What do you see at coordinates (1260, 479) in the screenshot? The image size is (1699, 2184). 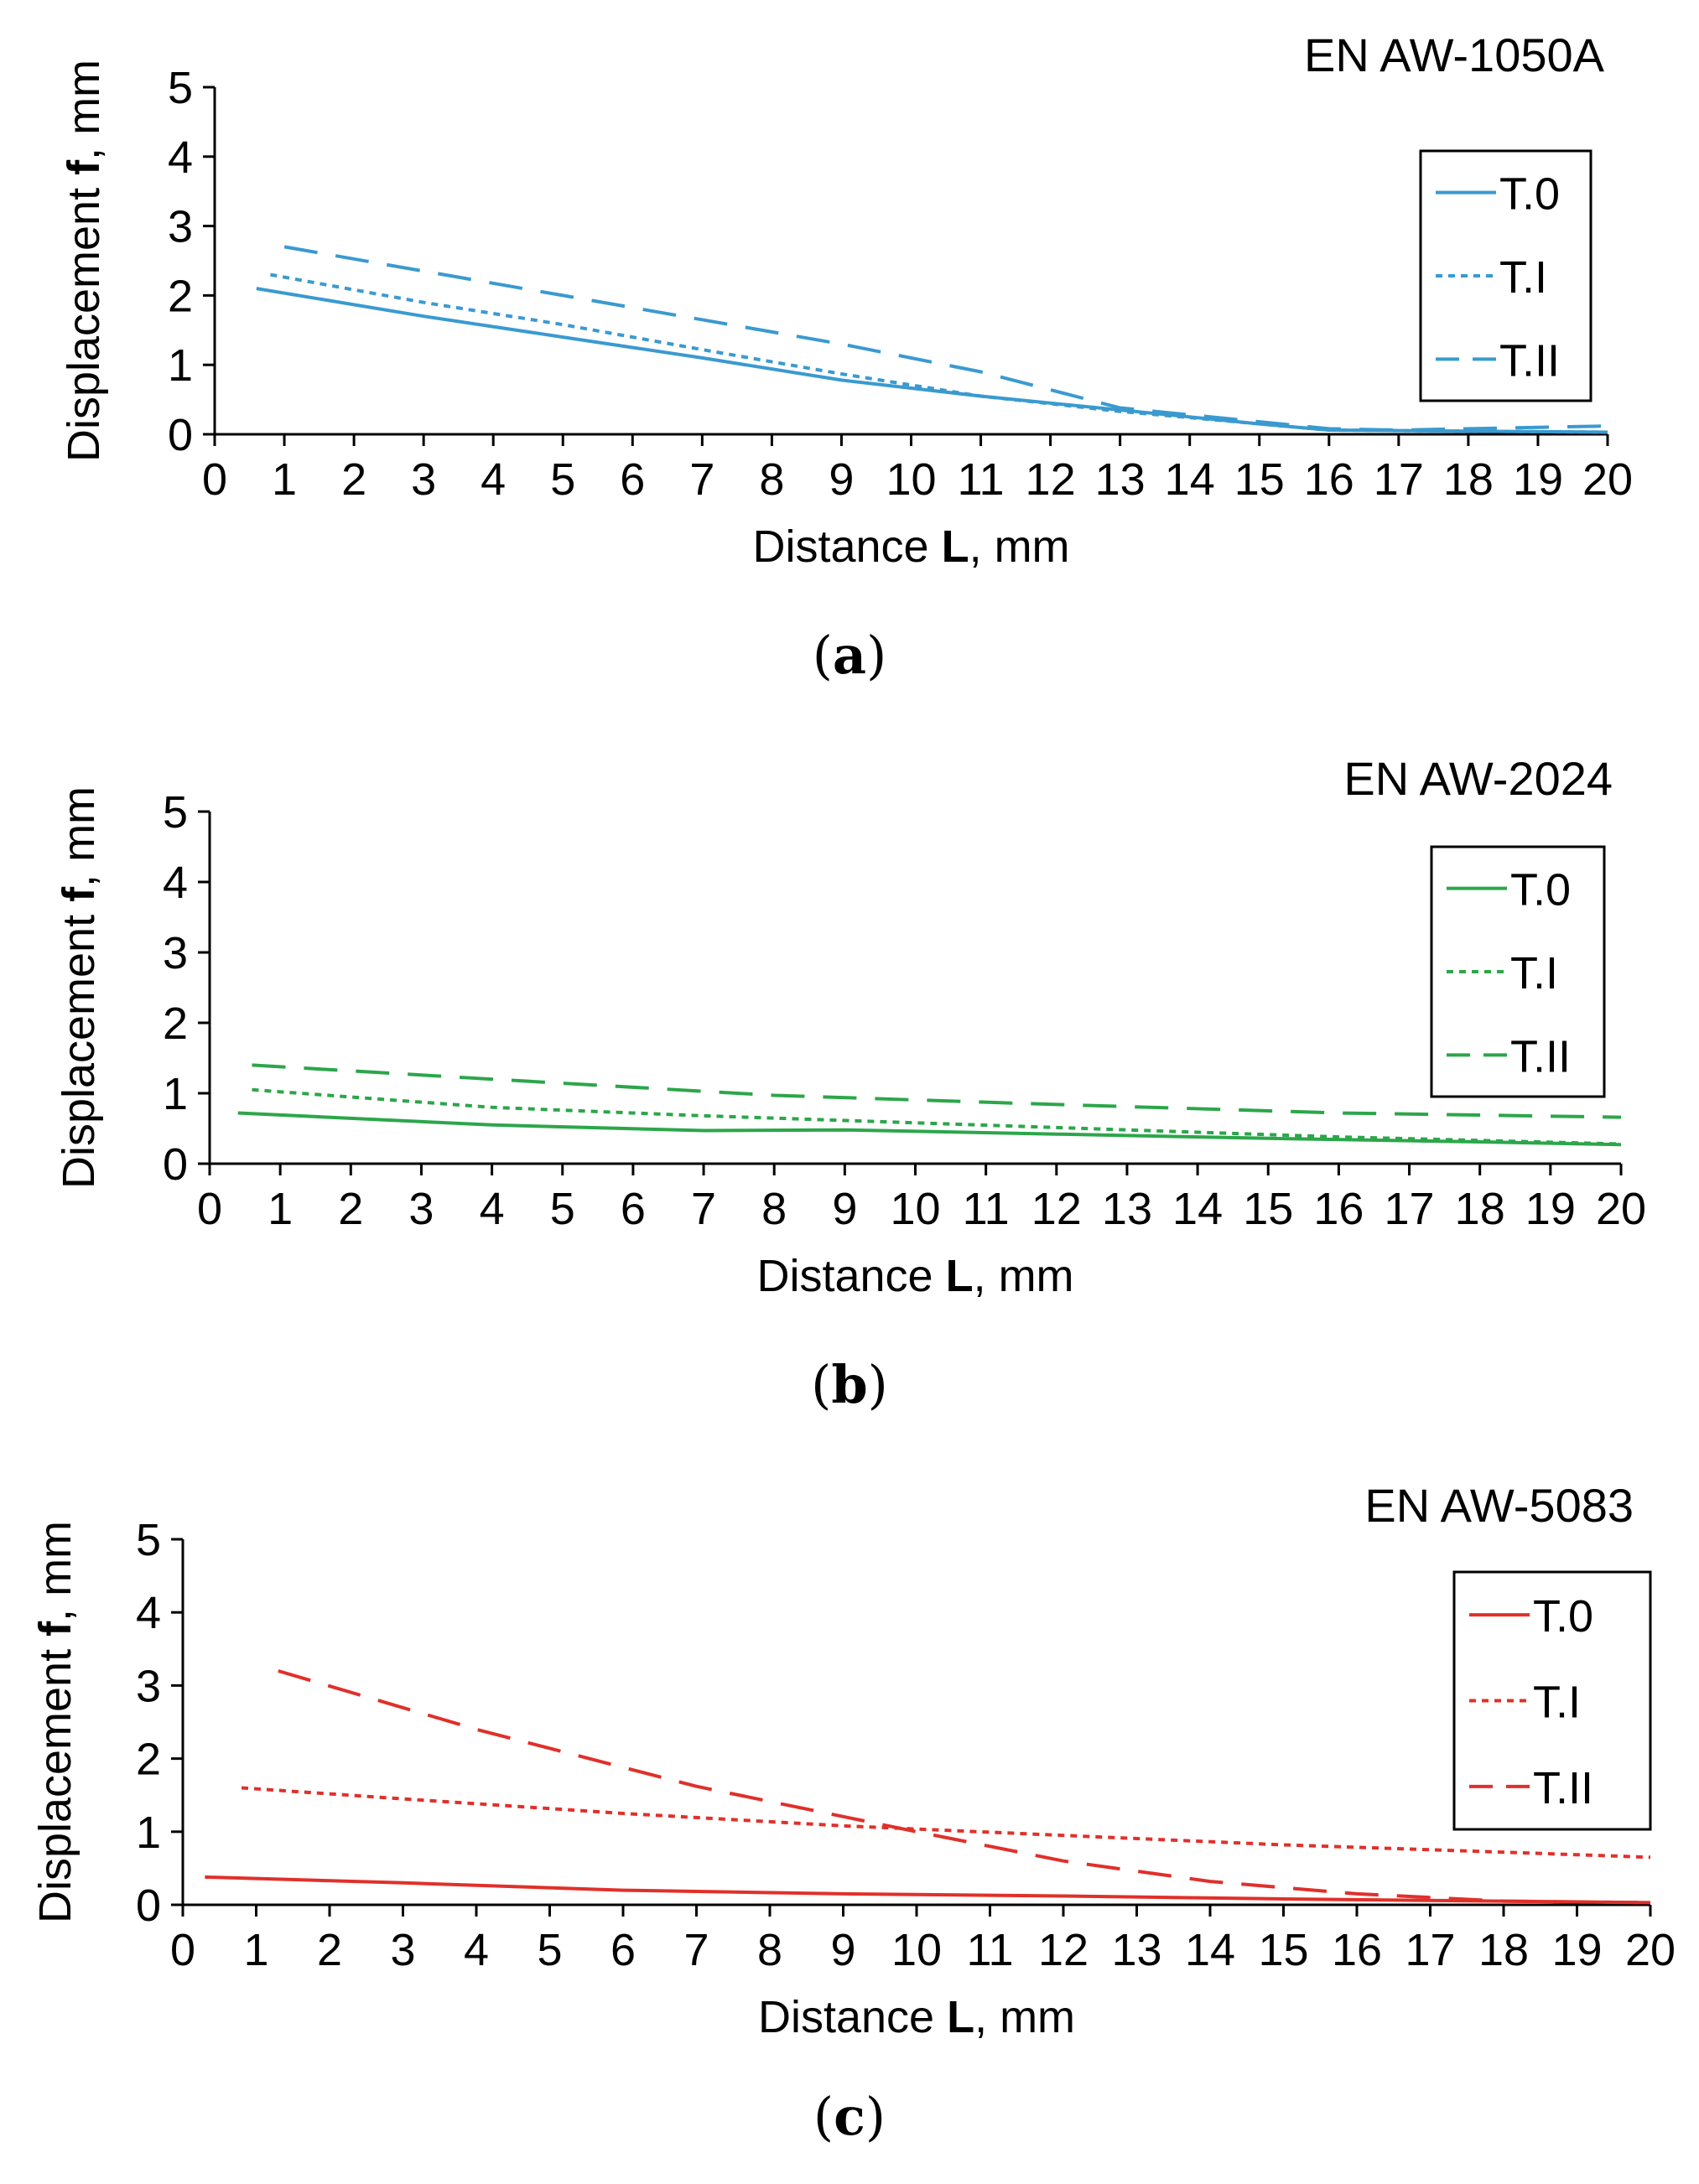 I see `x-tick-label: 15` at bounding box center [1260, 479].